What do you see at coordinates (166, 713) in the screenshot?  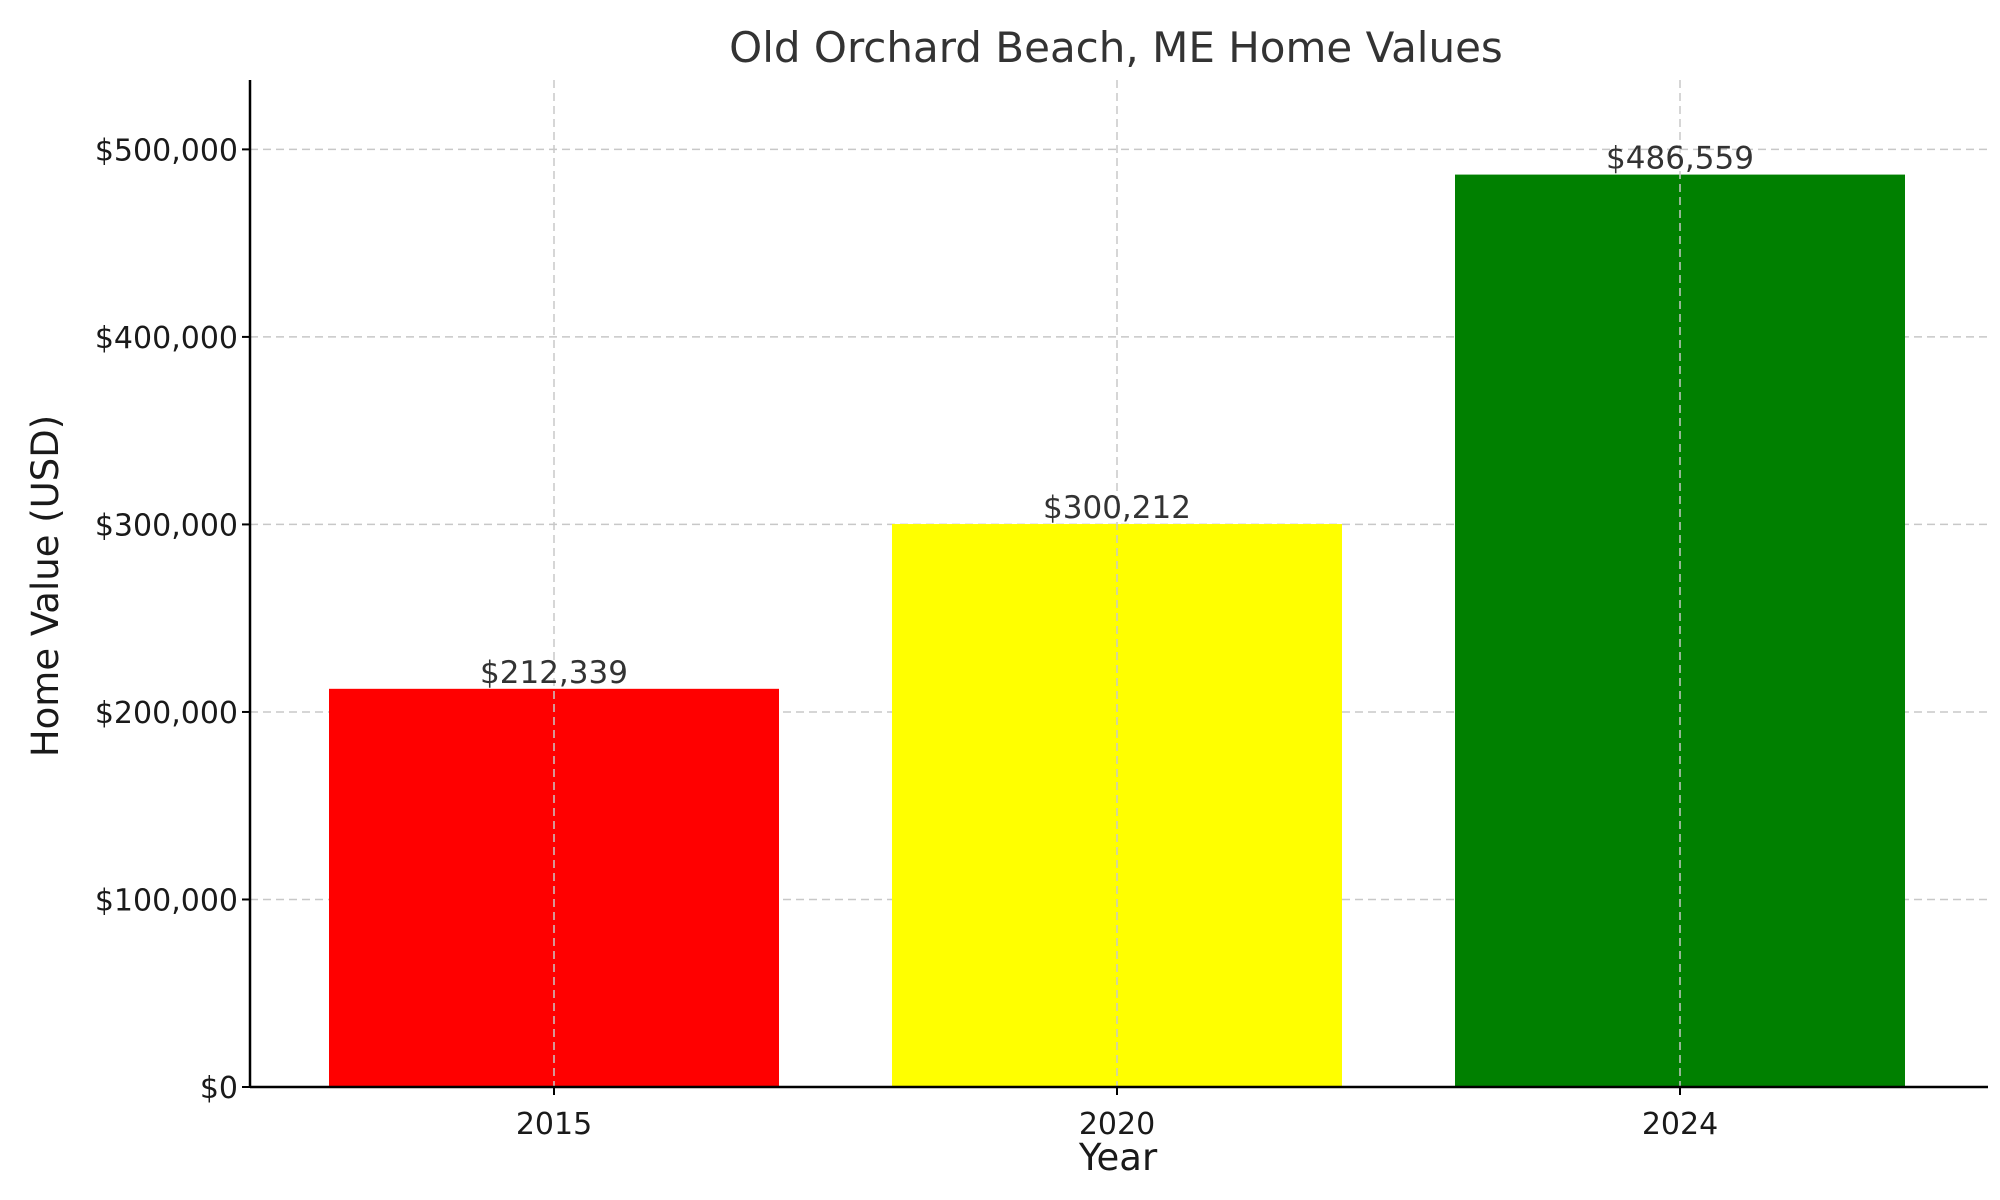 I see `y-tick-label: $200,000` at bounding box center [166, 713].